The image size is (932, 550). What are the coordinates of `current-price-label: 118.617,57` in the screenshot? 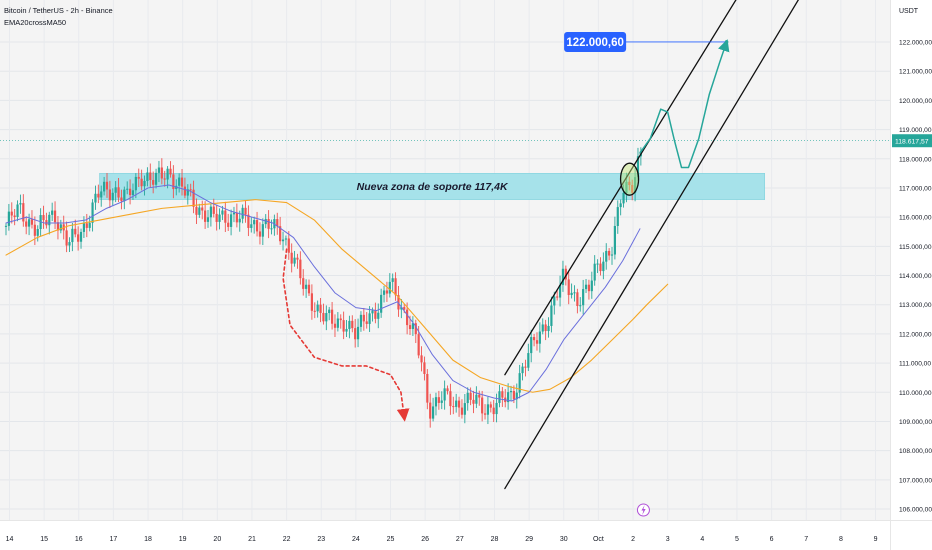 It's located at (912, 141).